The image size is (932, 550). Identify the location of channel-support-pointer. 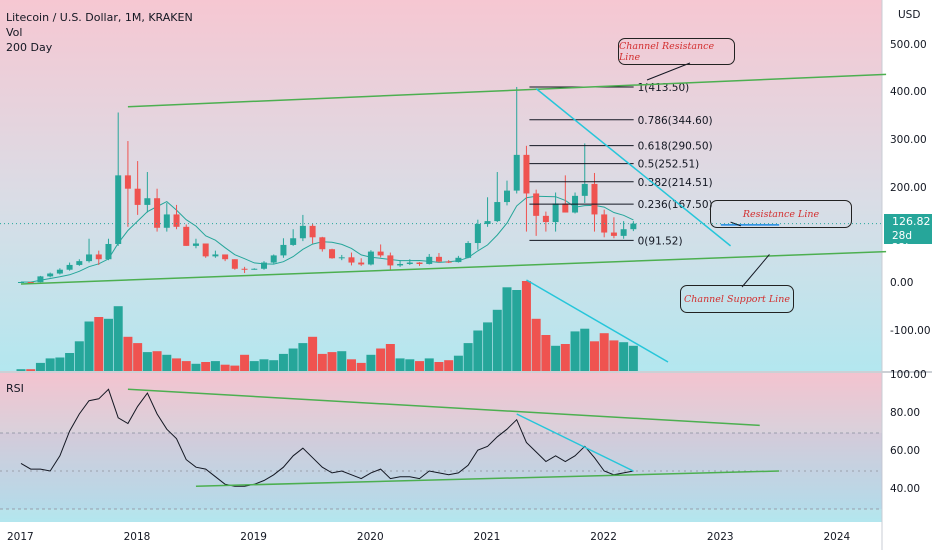
(755, 271).